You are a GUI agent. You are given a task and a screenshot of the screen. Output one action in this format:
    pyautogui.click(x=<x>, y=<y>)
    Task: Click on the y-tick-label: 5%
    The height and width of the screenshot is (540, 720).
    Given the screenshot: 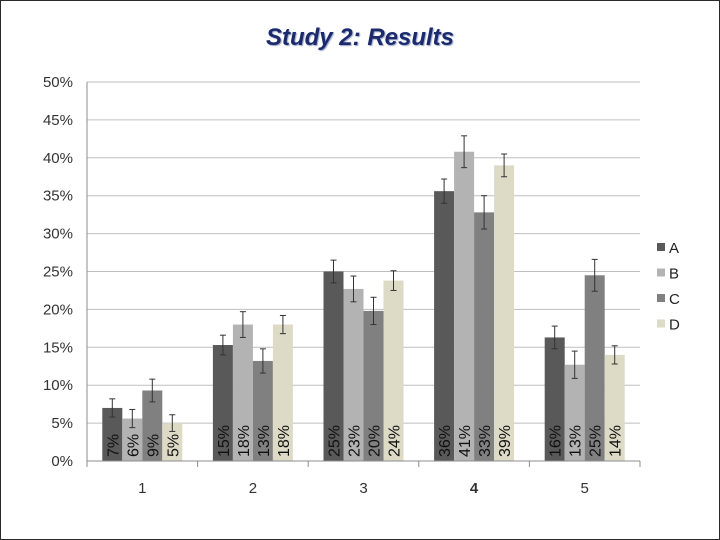 What is the action you would take?
    pyautogui.click(x=62, y=423)
    